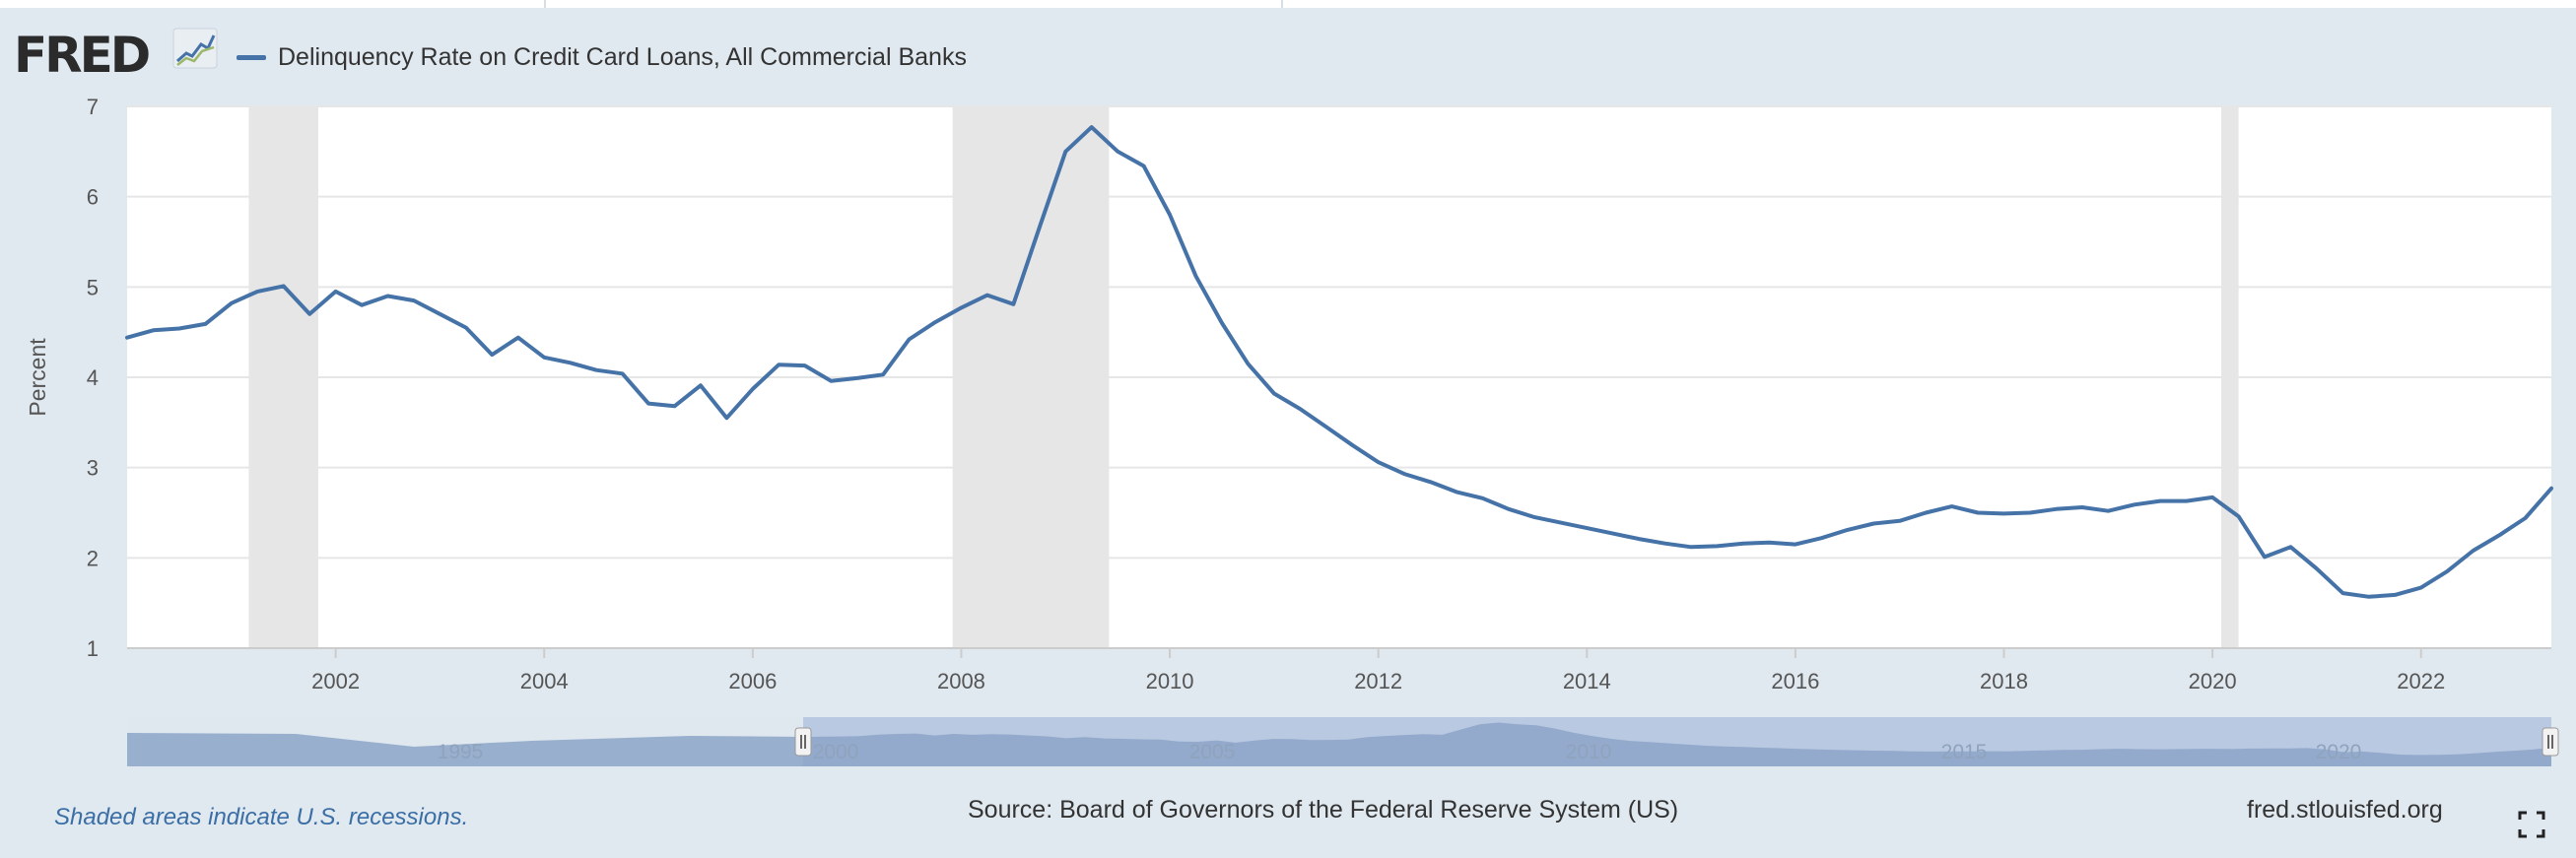  I want to click on x-tick-label: 2014, so click(1587, 681).